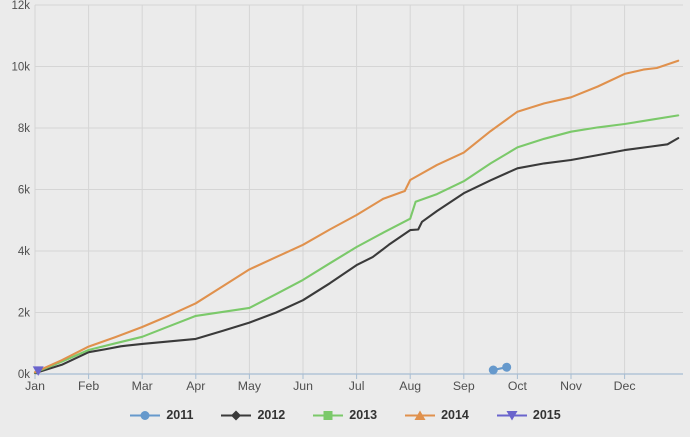 Image resolution: width=690 pixels, height=437 pixels. What do you see at coordinates (511, 415) in the screenshot?
I see `triangle-down-legend-marker-icon` at bounding box center [511, 415].